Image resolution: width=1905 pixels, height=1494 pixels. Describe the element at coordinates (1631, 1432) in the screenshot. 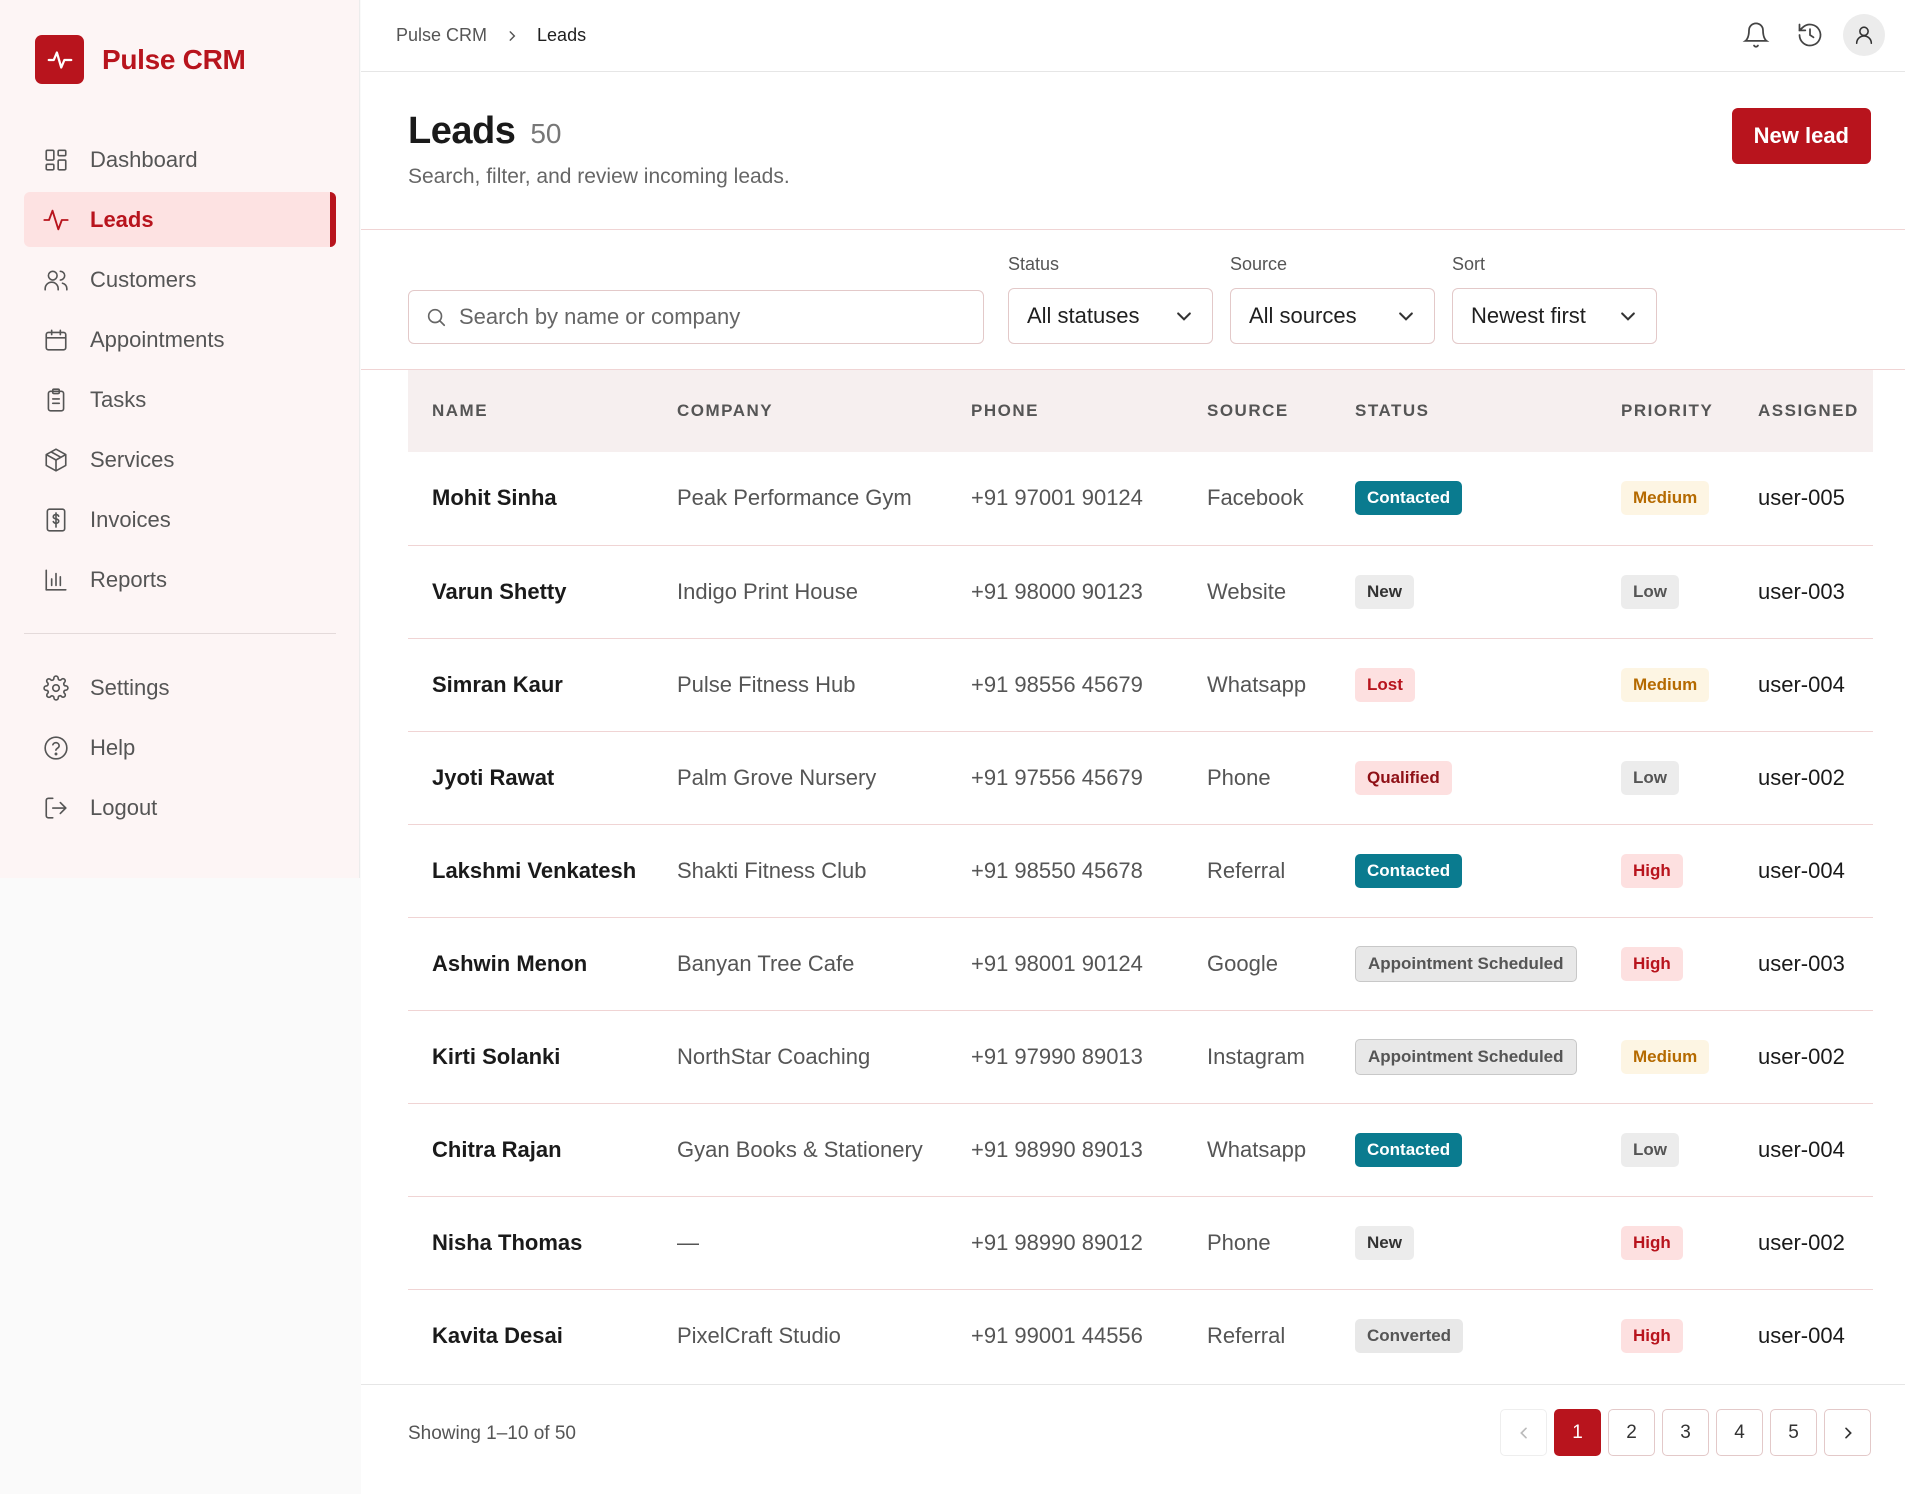

I see `page-button-2: 2` at that location.